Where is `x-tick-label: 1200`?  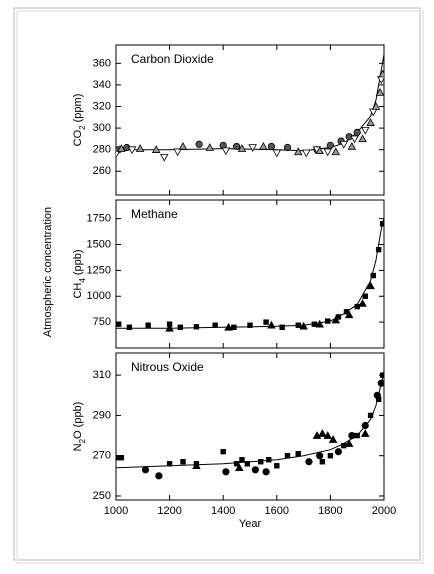
x-tick-label: 1200 is located at coordinates (169, 511).